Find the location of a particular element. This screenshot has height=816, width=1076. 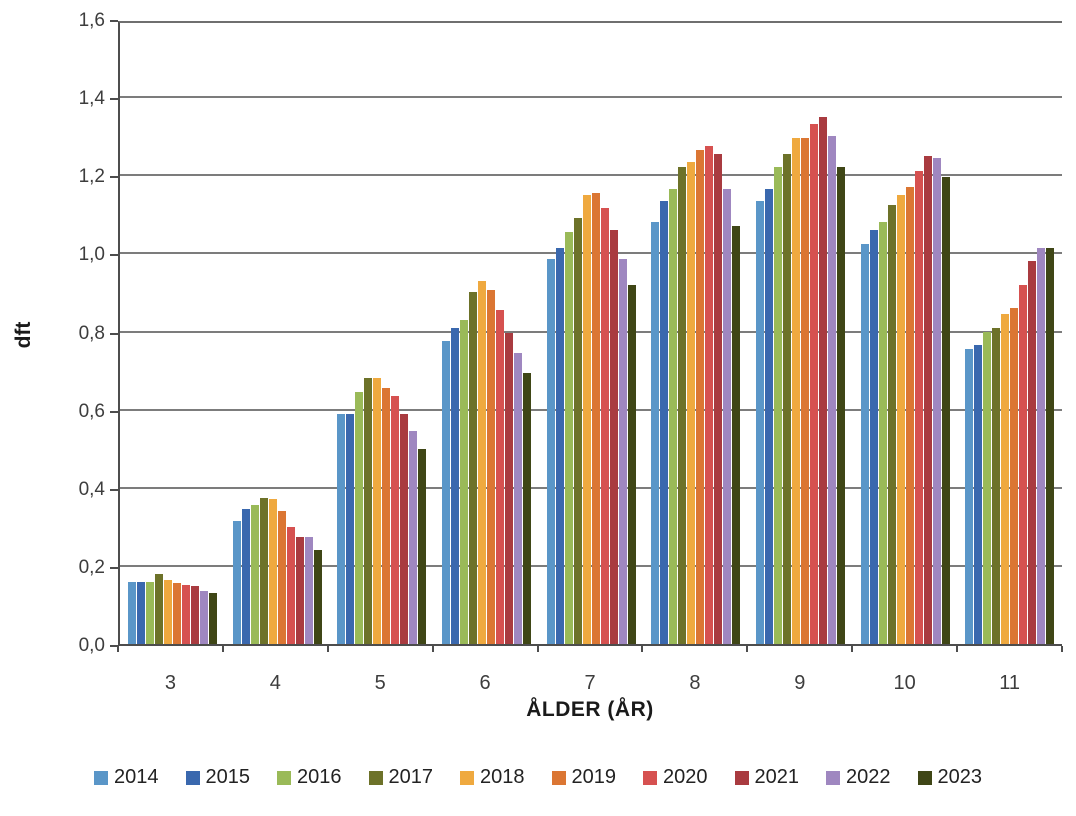

x-tick-label: 9 is located at coordinates (800, 683).